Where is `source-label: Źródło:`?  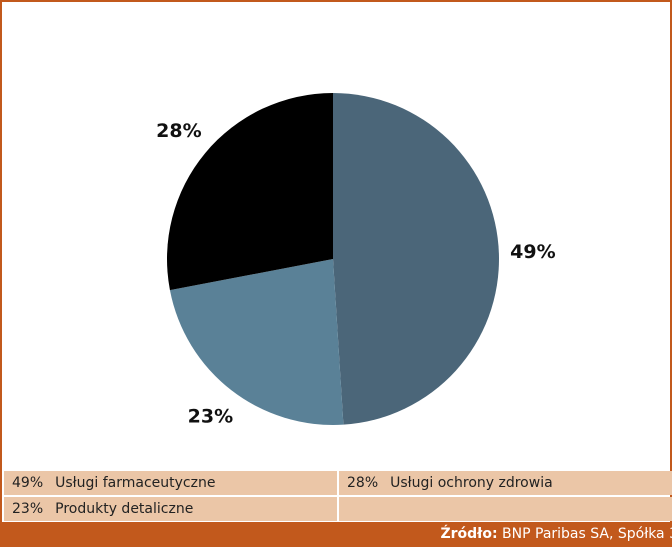
source-label: Źródło: is located at coordinates (469, 534).